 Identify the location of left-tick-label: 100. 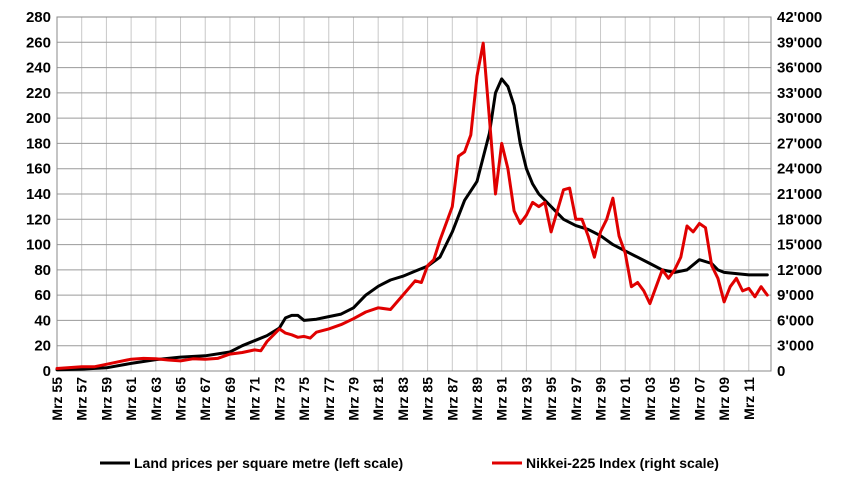
(38, 245).